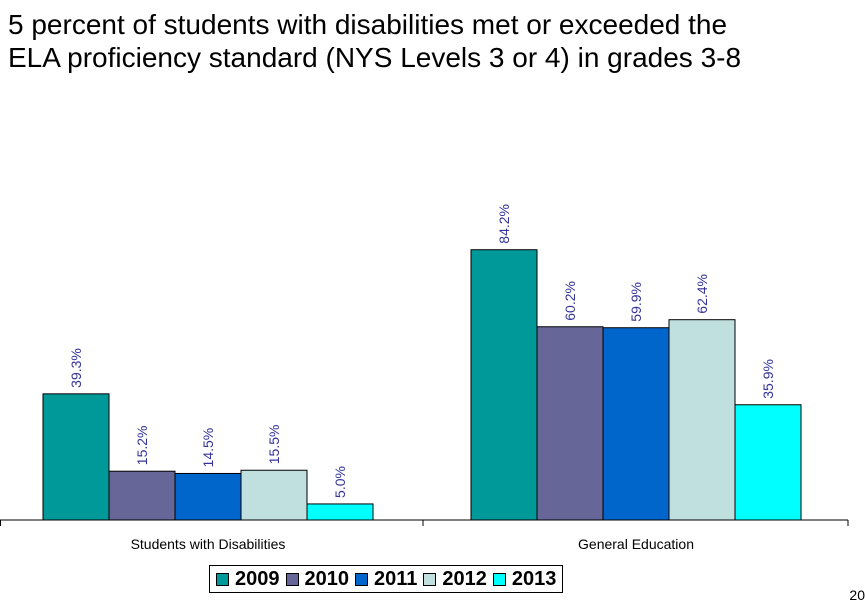 The height and width of the screenshot is (603, 865). I want to click on bar-2009-general-education, so click(504, 385).